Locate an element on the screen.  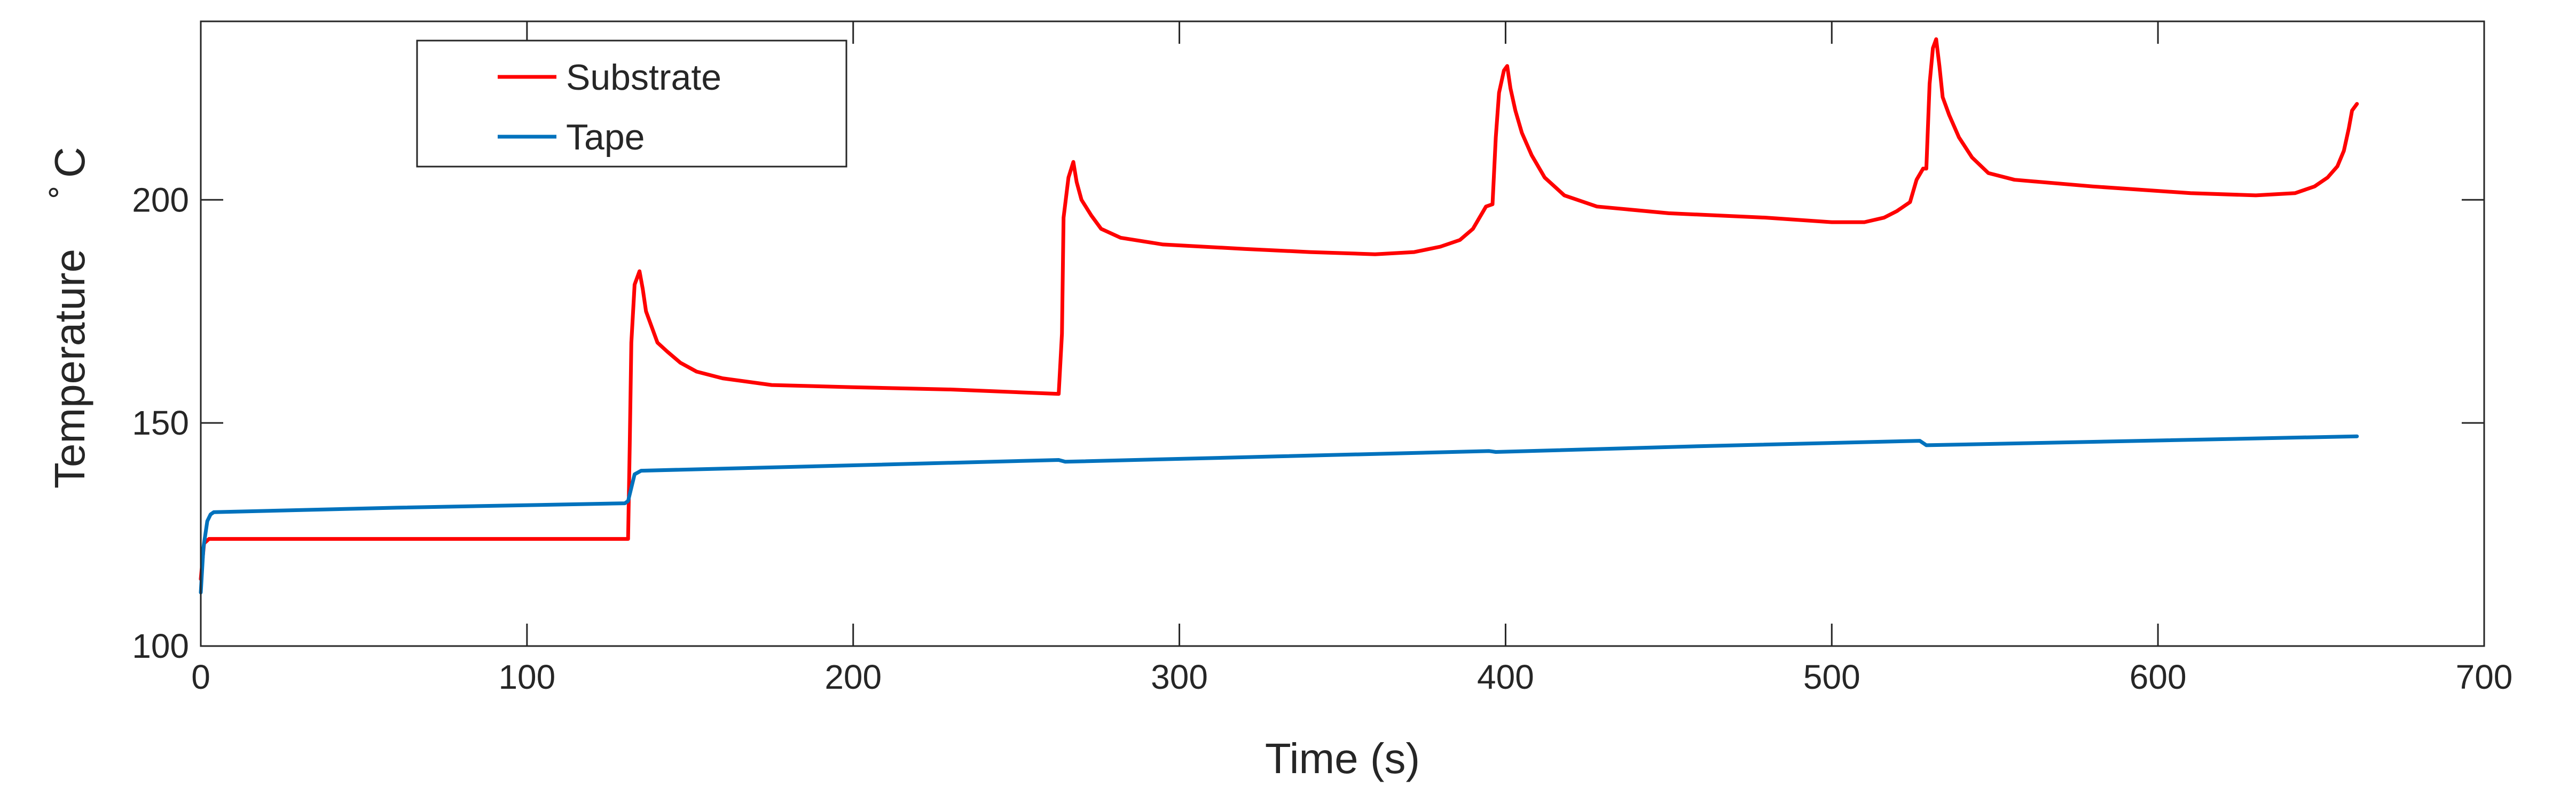
x-tick-label: 200 is located at coordinates (853, 677).